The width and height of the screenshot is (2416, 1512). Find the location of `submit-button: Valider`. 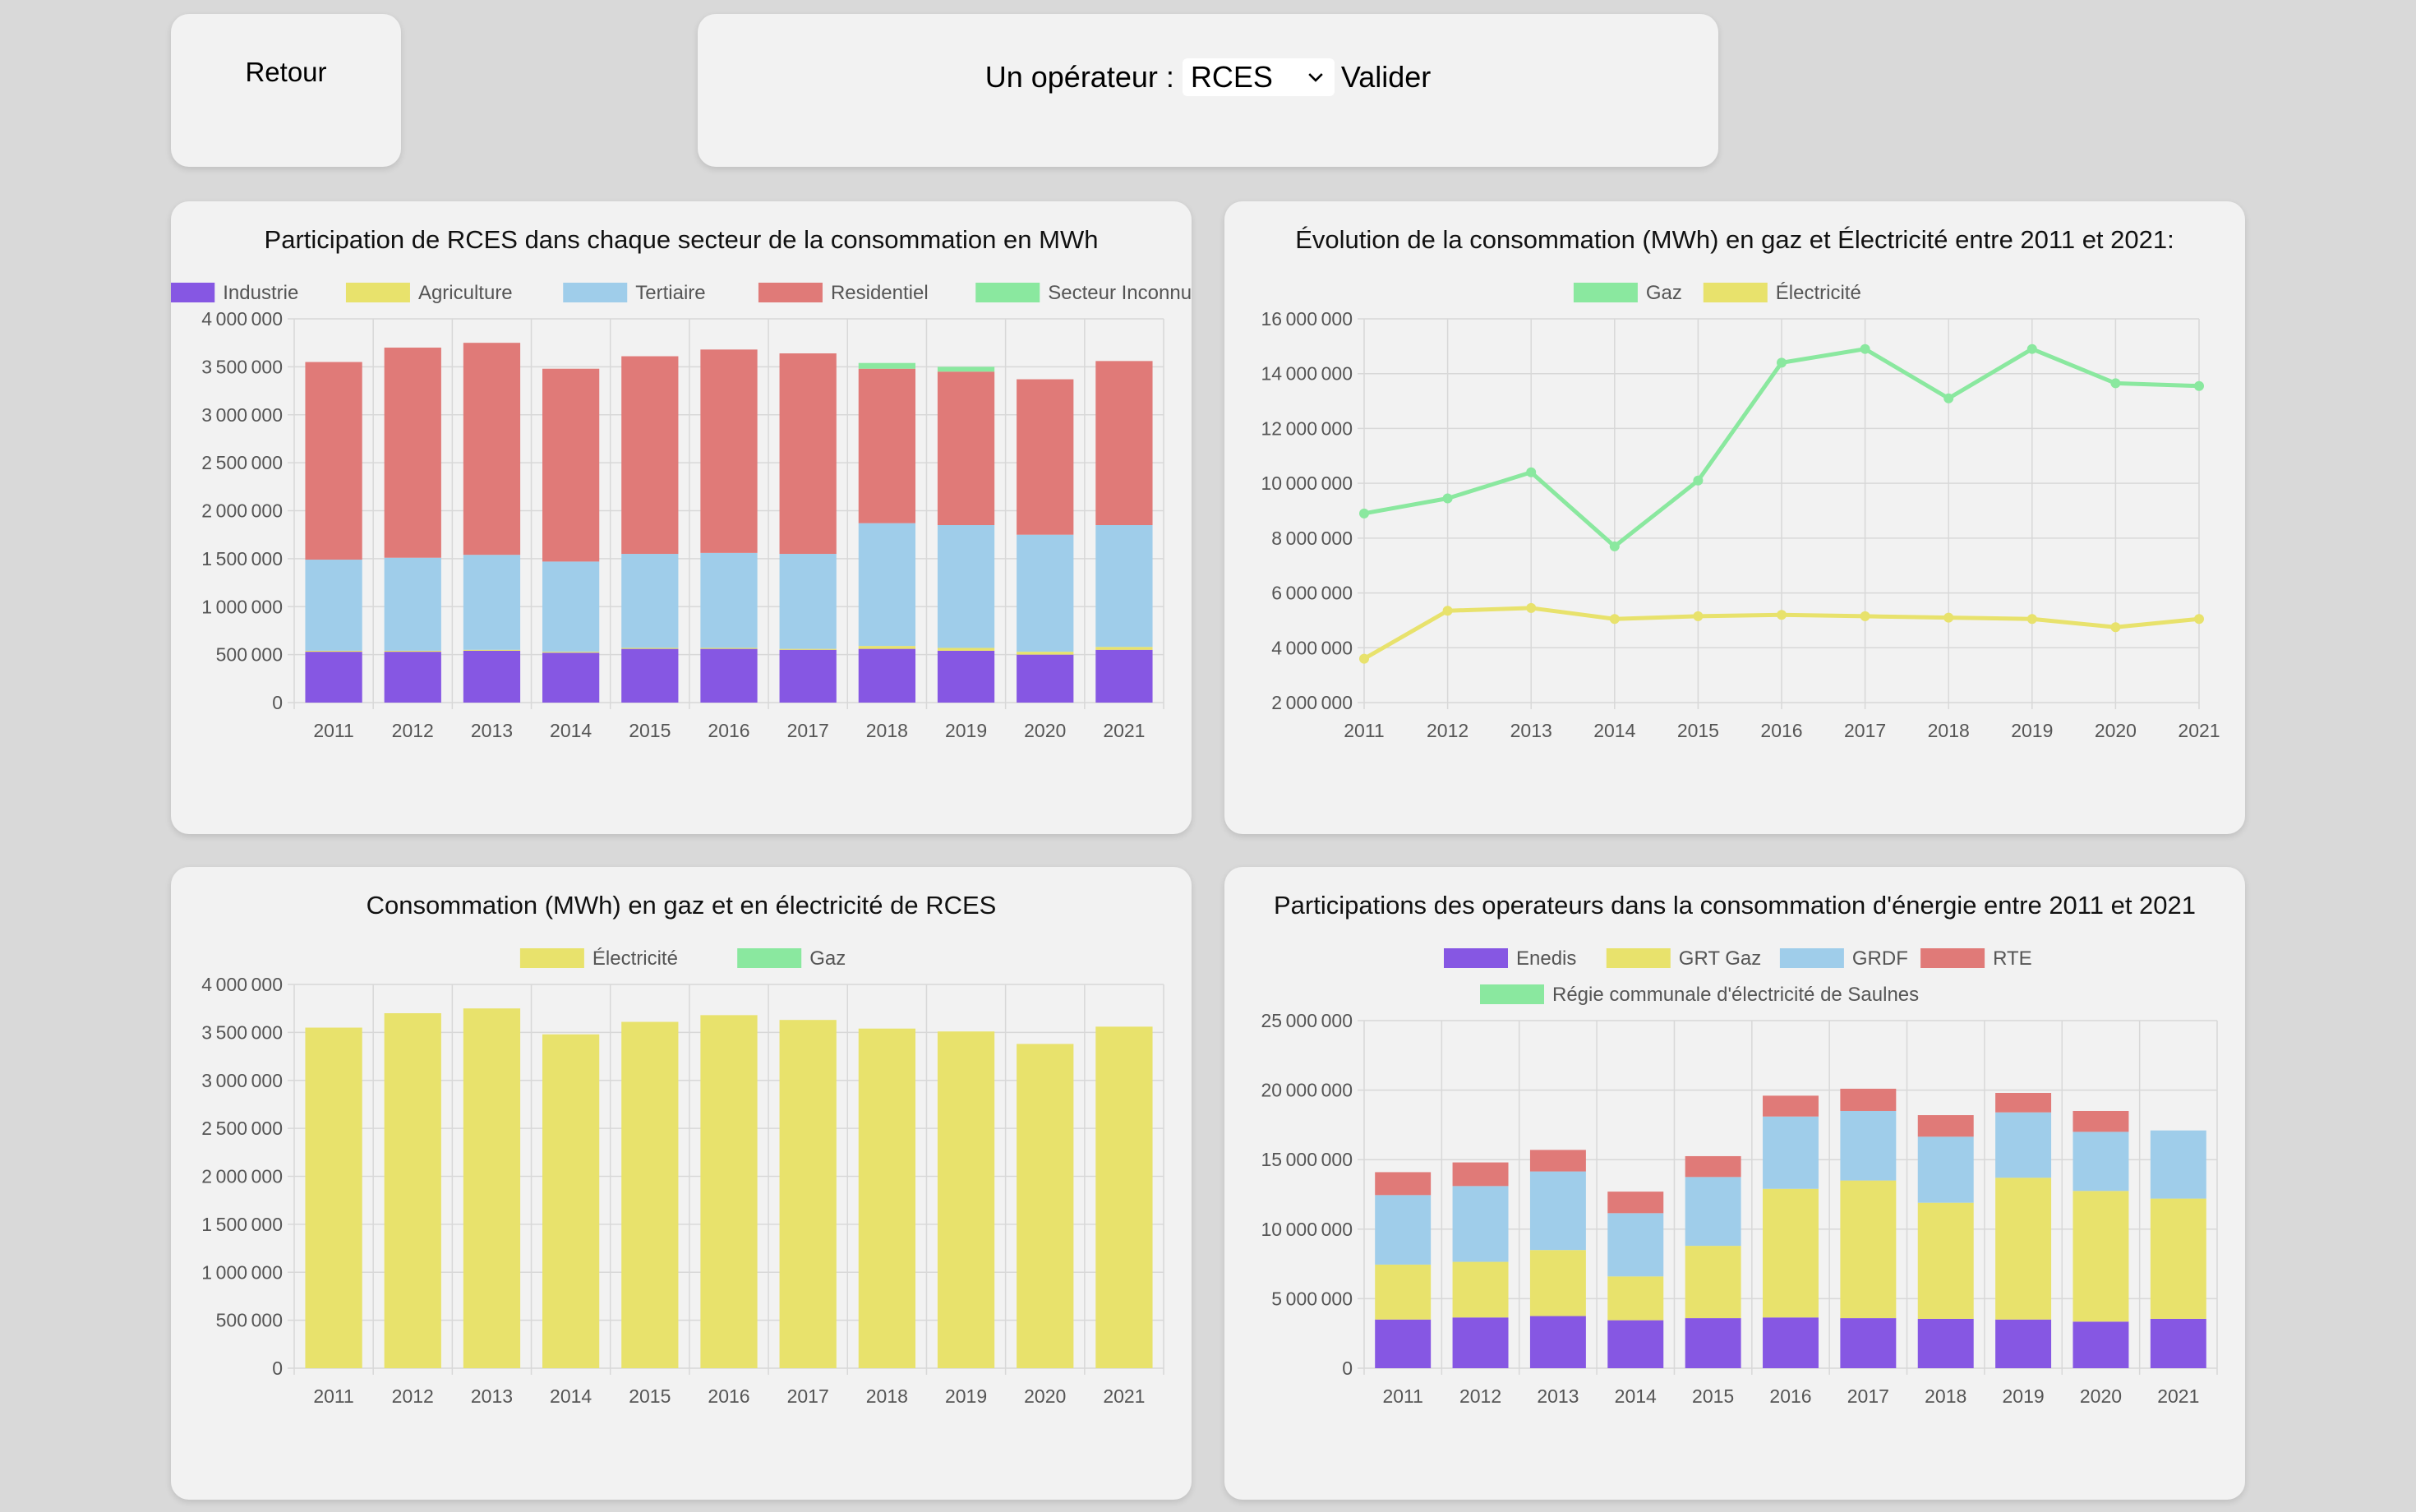

submit-button: Valider is located at coordinates (1386, 77).